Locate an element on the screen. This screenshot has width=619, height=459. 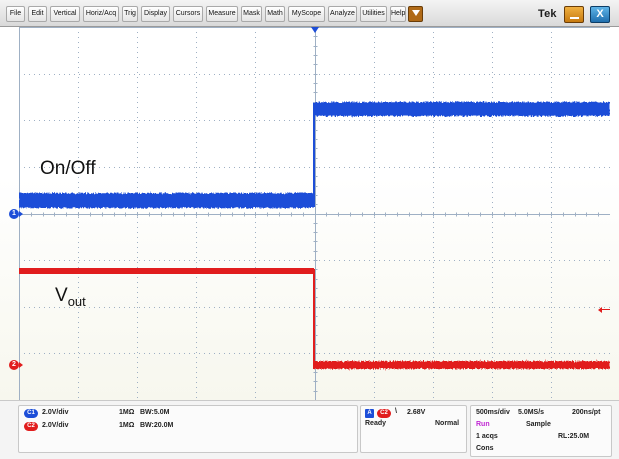
menu-mask: Mask is located at coordinates (251, 14).